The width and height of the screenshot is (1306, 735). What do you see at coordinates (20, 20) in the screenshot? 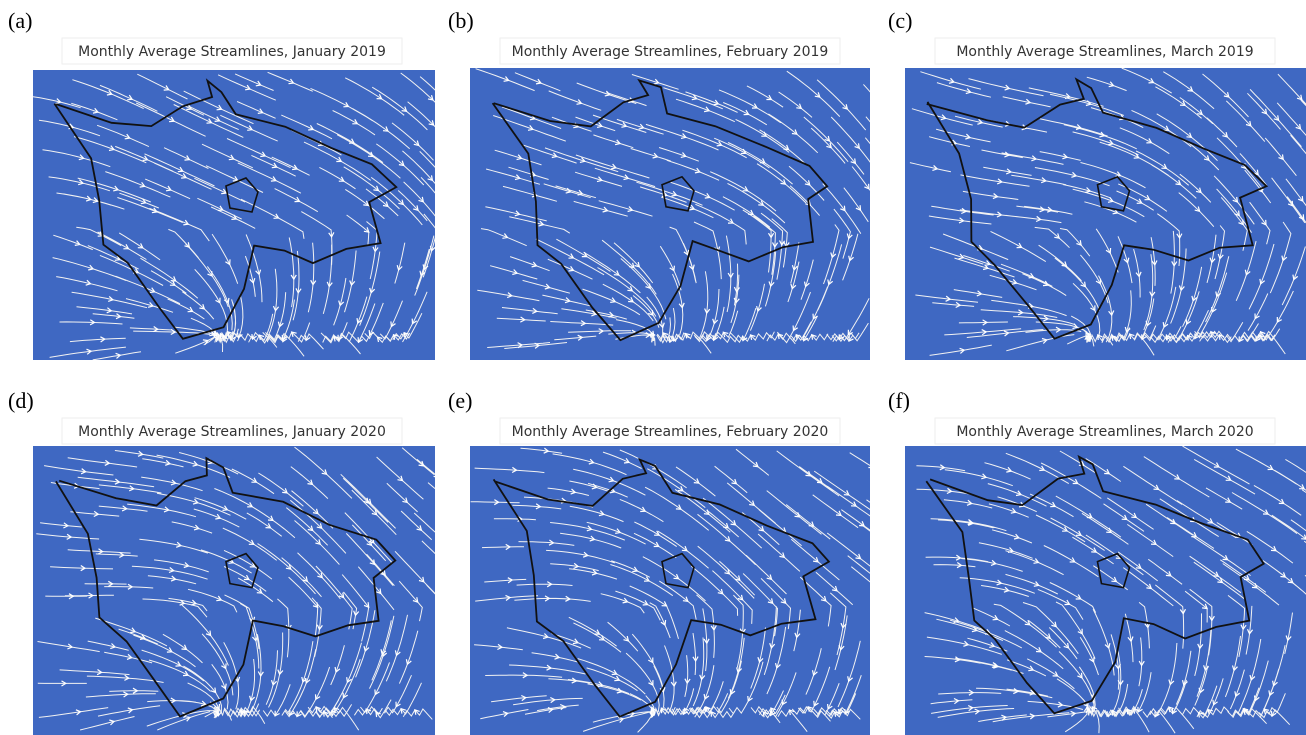
I see `panel-label: (a)` at bounding box center [20, 20].